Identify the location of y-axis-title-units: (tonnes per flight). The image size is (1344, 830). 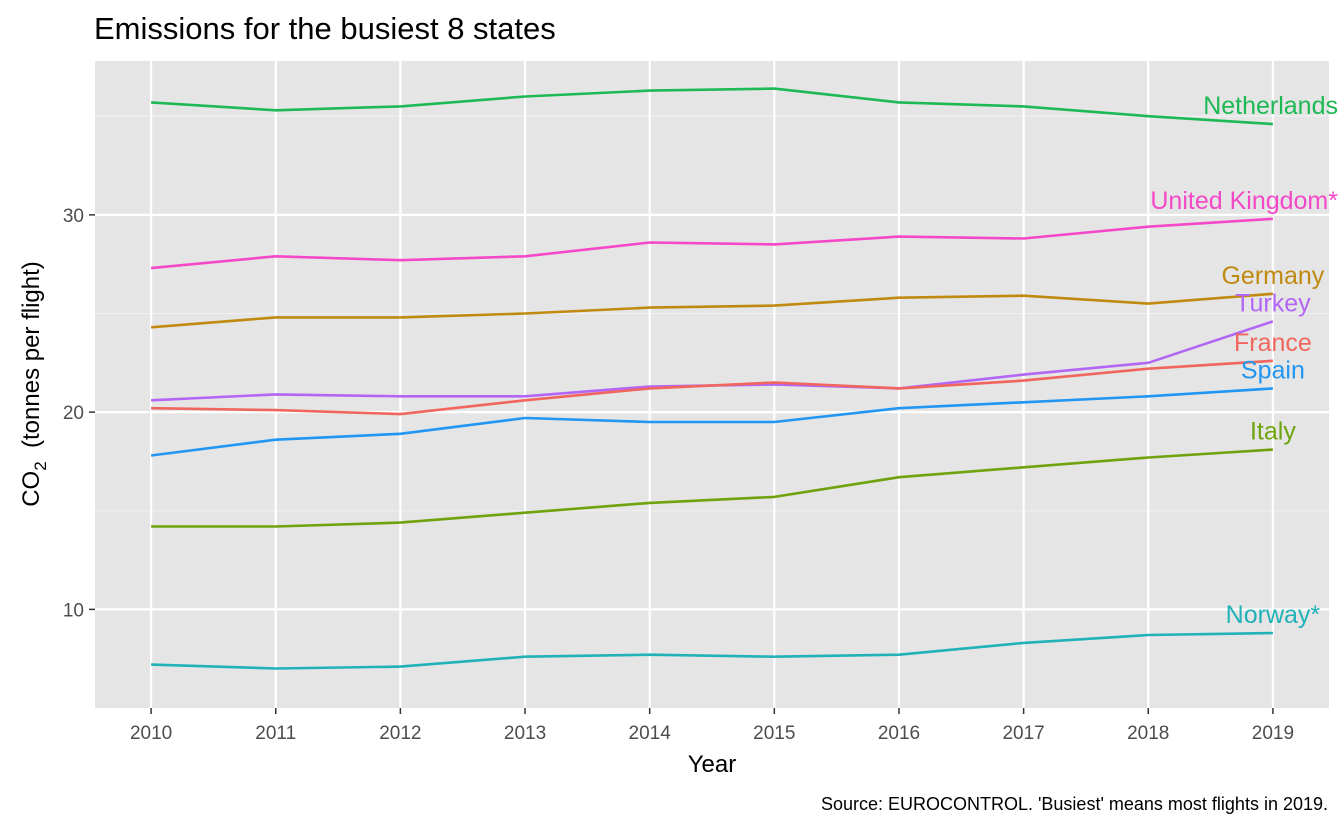
(31, 361).